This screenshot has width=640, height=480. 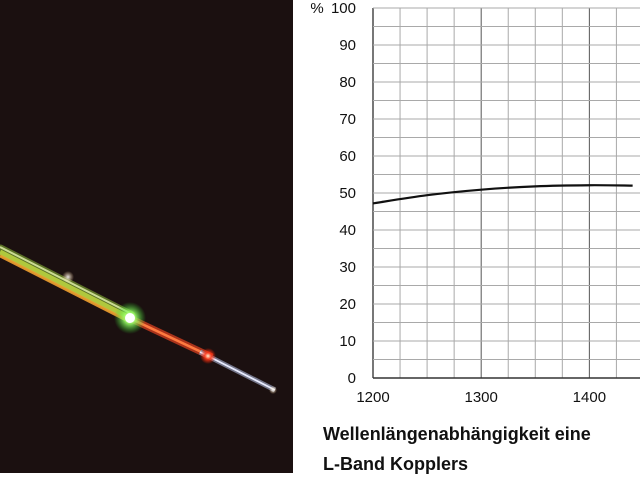 What do you see at coordinates (347, 119) in the screenshot?
I see `y-tick-label: 70` at bounding box center [347, 119].